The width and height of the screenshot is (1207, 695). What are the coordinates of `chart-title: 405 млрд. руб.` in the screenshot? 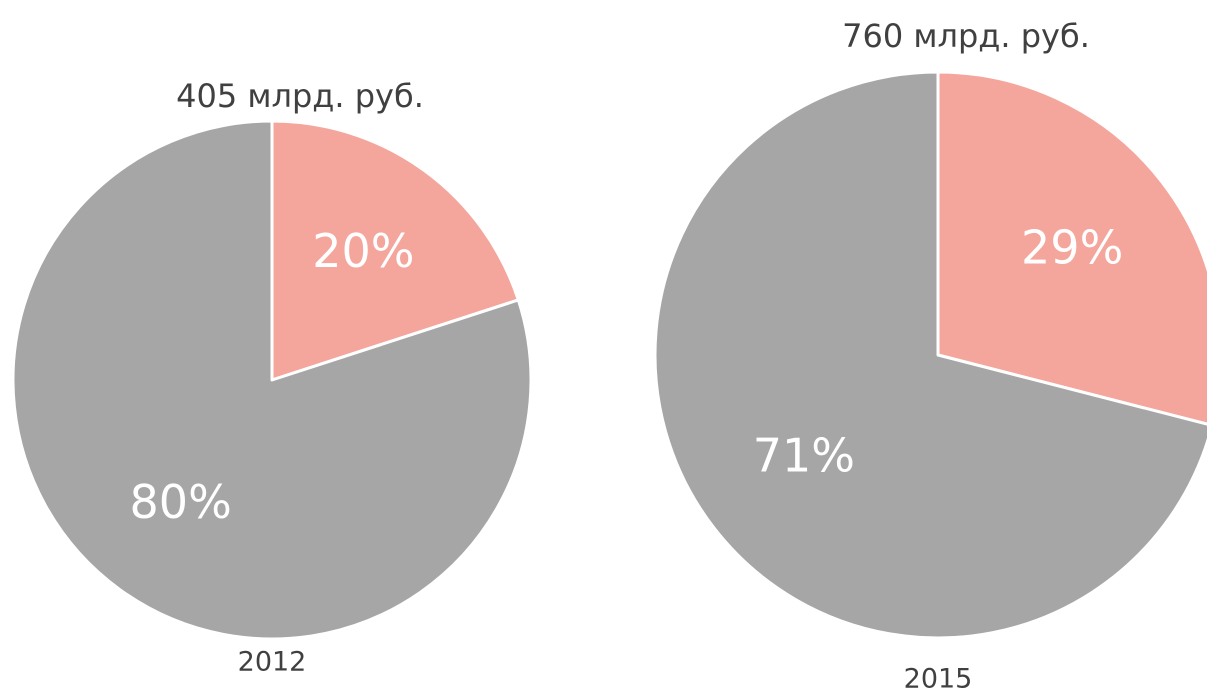 It's located at (300, 96).